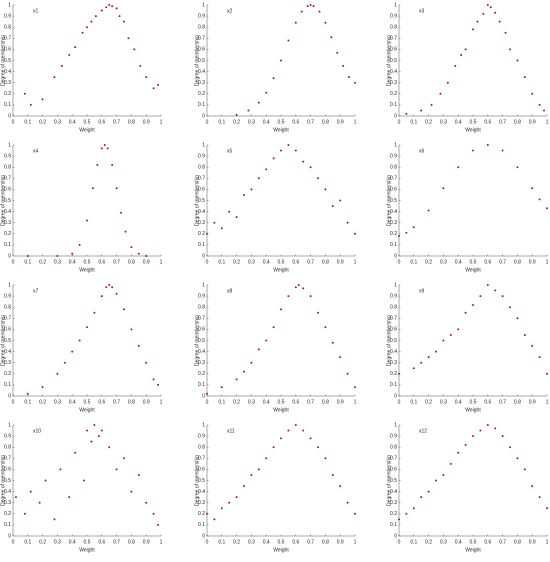 The image size is (550, 562). What do you see at coordinates (422, 291) in the screenshot?
I see `panel-title: x9` at bounding box center [422, 291].